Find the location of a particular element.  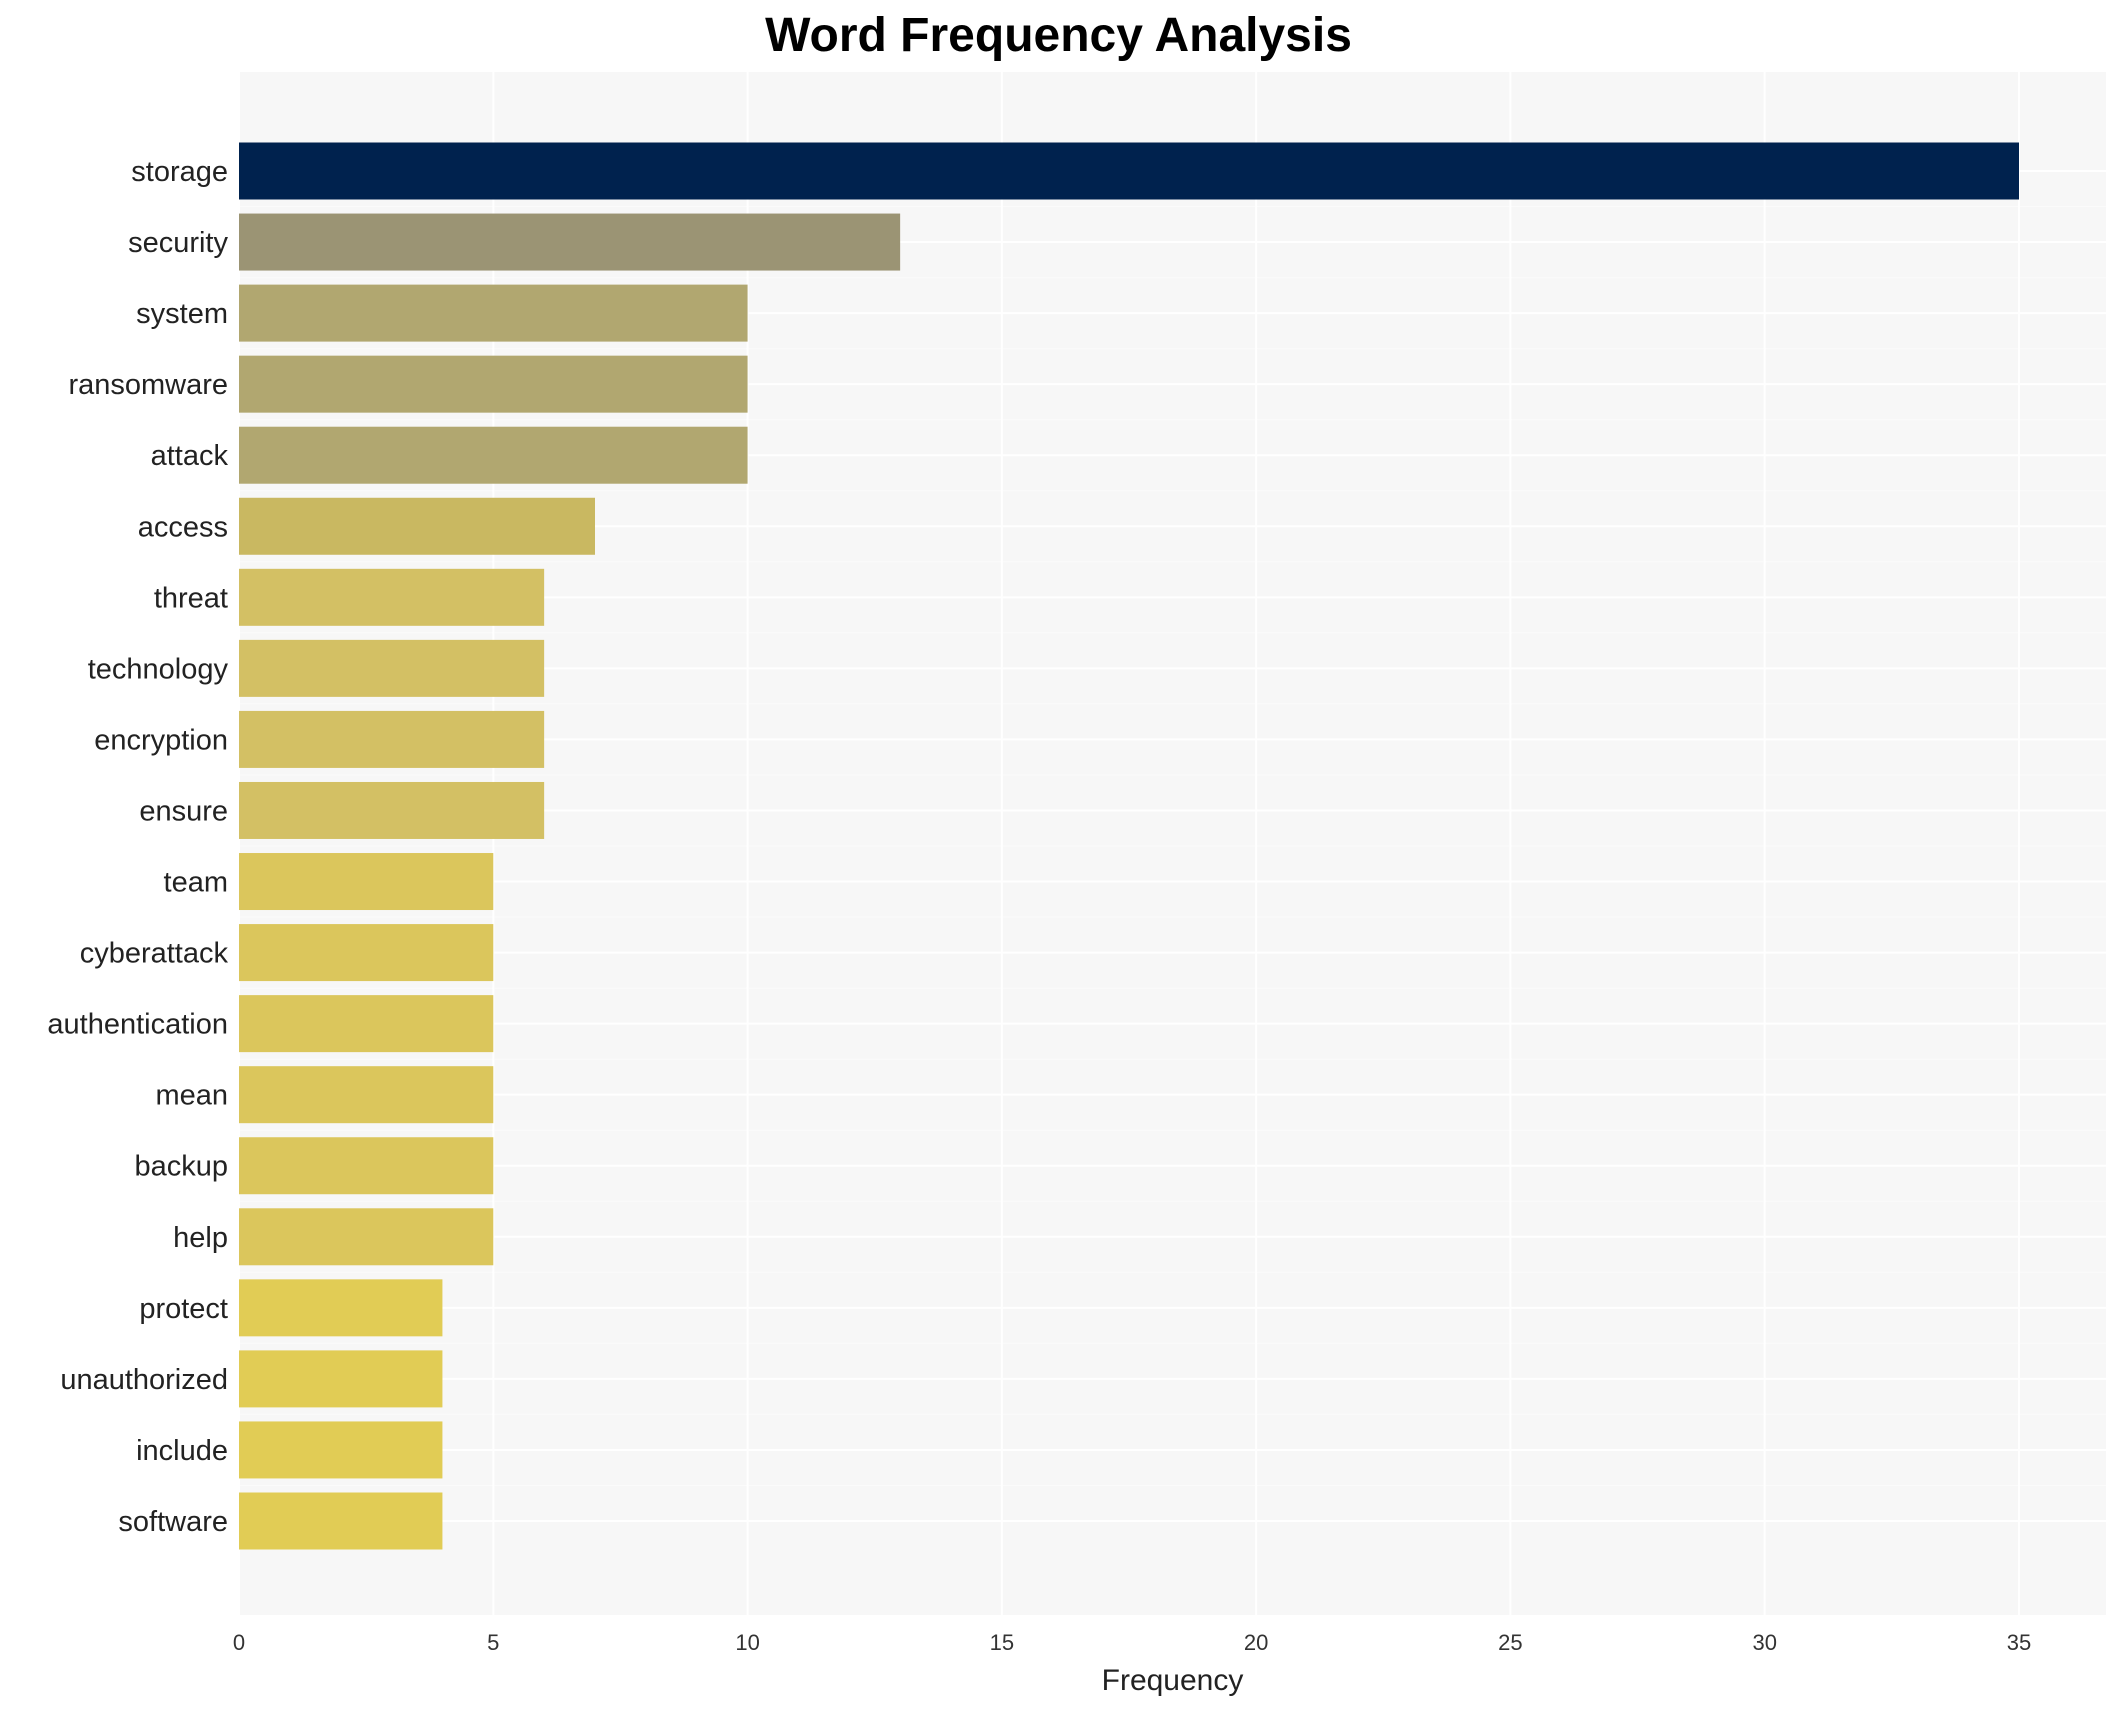

bar-include is located at coordinates (341, 1450).